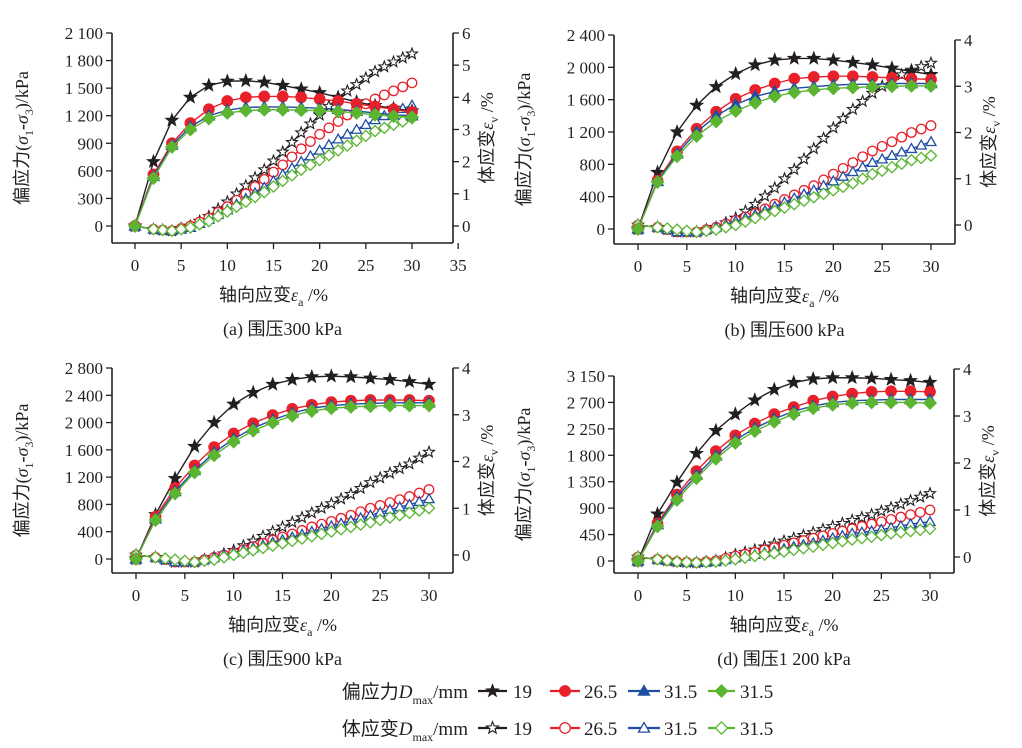 This screenshot has height=748, width=1022. Describe the element at coordinates (968, 133) in the screenshot. I see `right-tick-label: 2` at that location.